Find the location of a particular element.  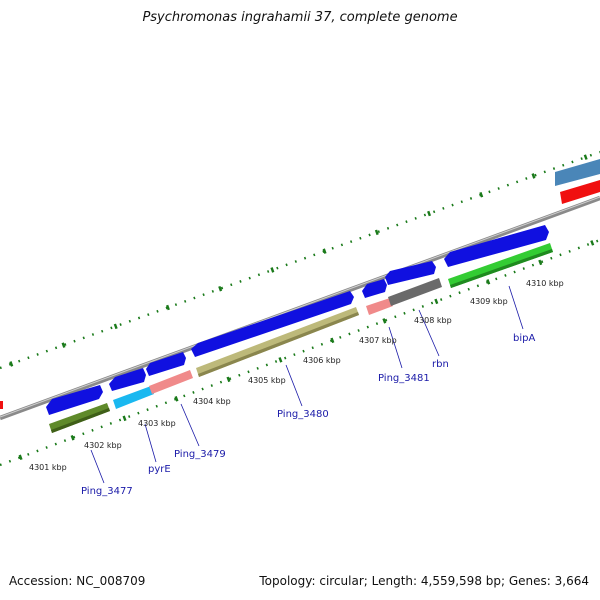

leader-ping3481 is located at coordinates (395, 347).